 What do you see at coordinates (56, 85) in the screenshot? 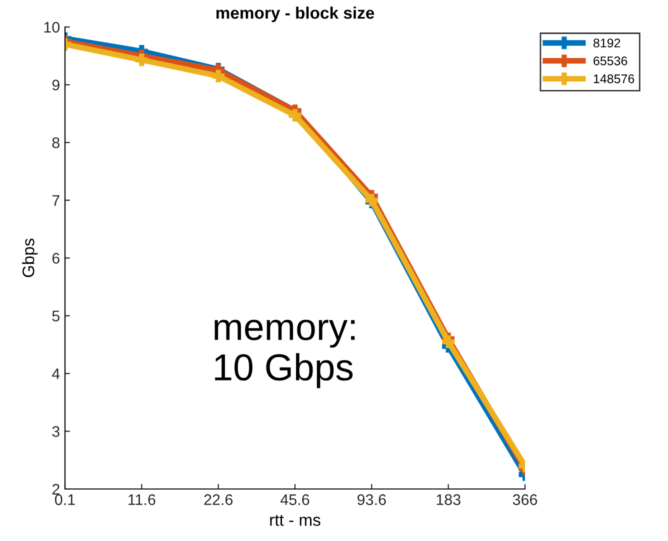
I see `y-tick-label: 9` at bounding box center [56, 85].